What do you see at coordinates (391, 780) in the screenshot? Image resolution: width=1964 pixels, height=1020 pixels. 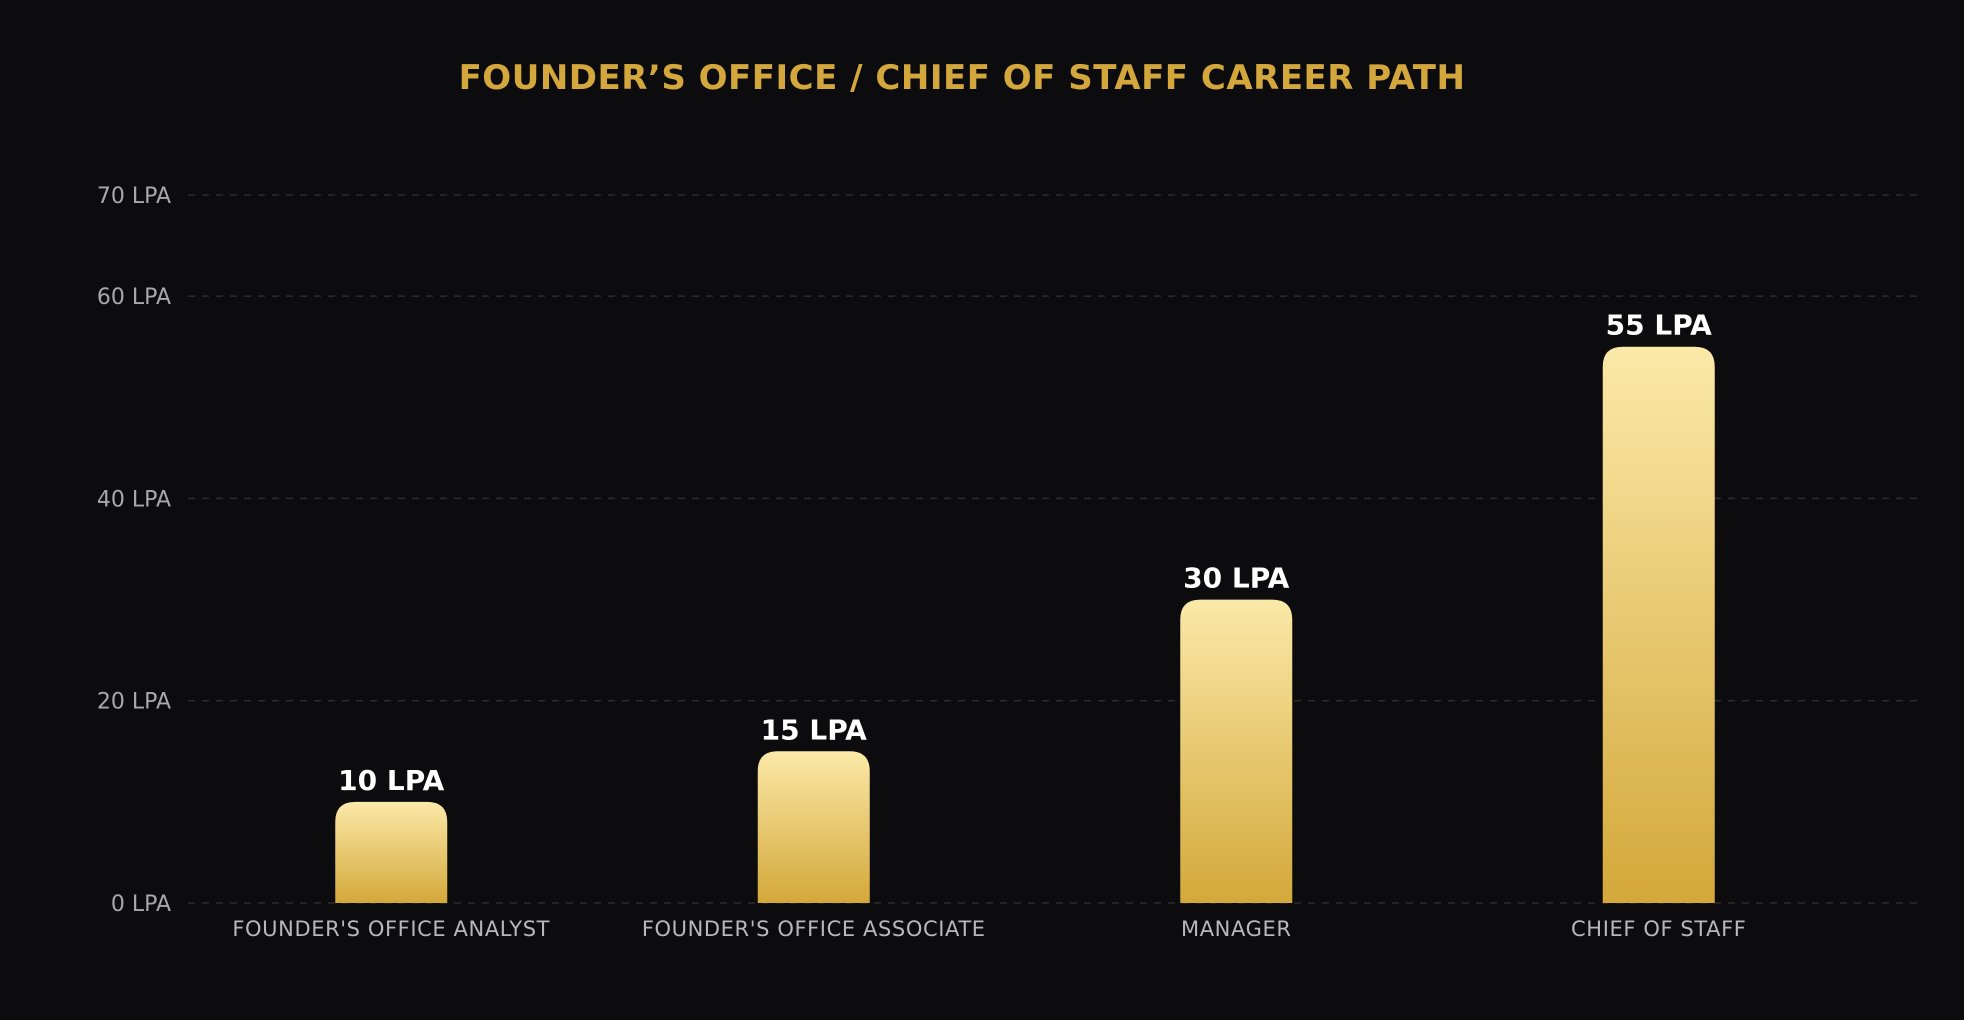 I see `data-label: 10 LPA` at bounding box center [391, 780].